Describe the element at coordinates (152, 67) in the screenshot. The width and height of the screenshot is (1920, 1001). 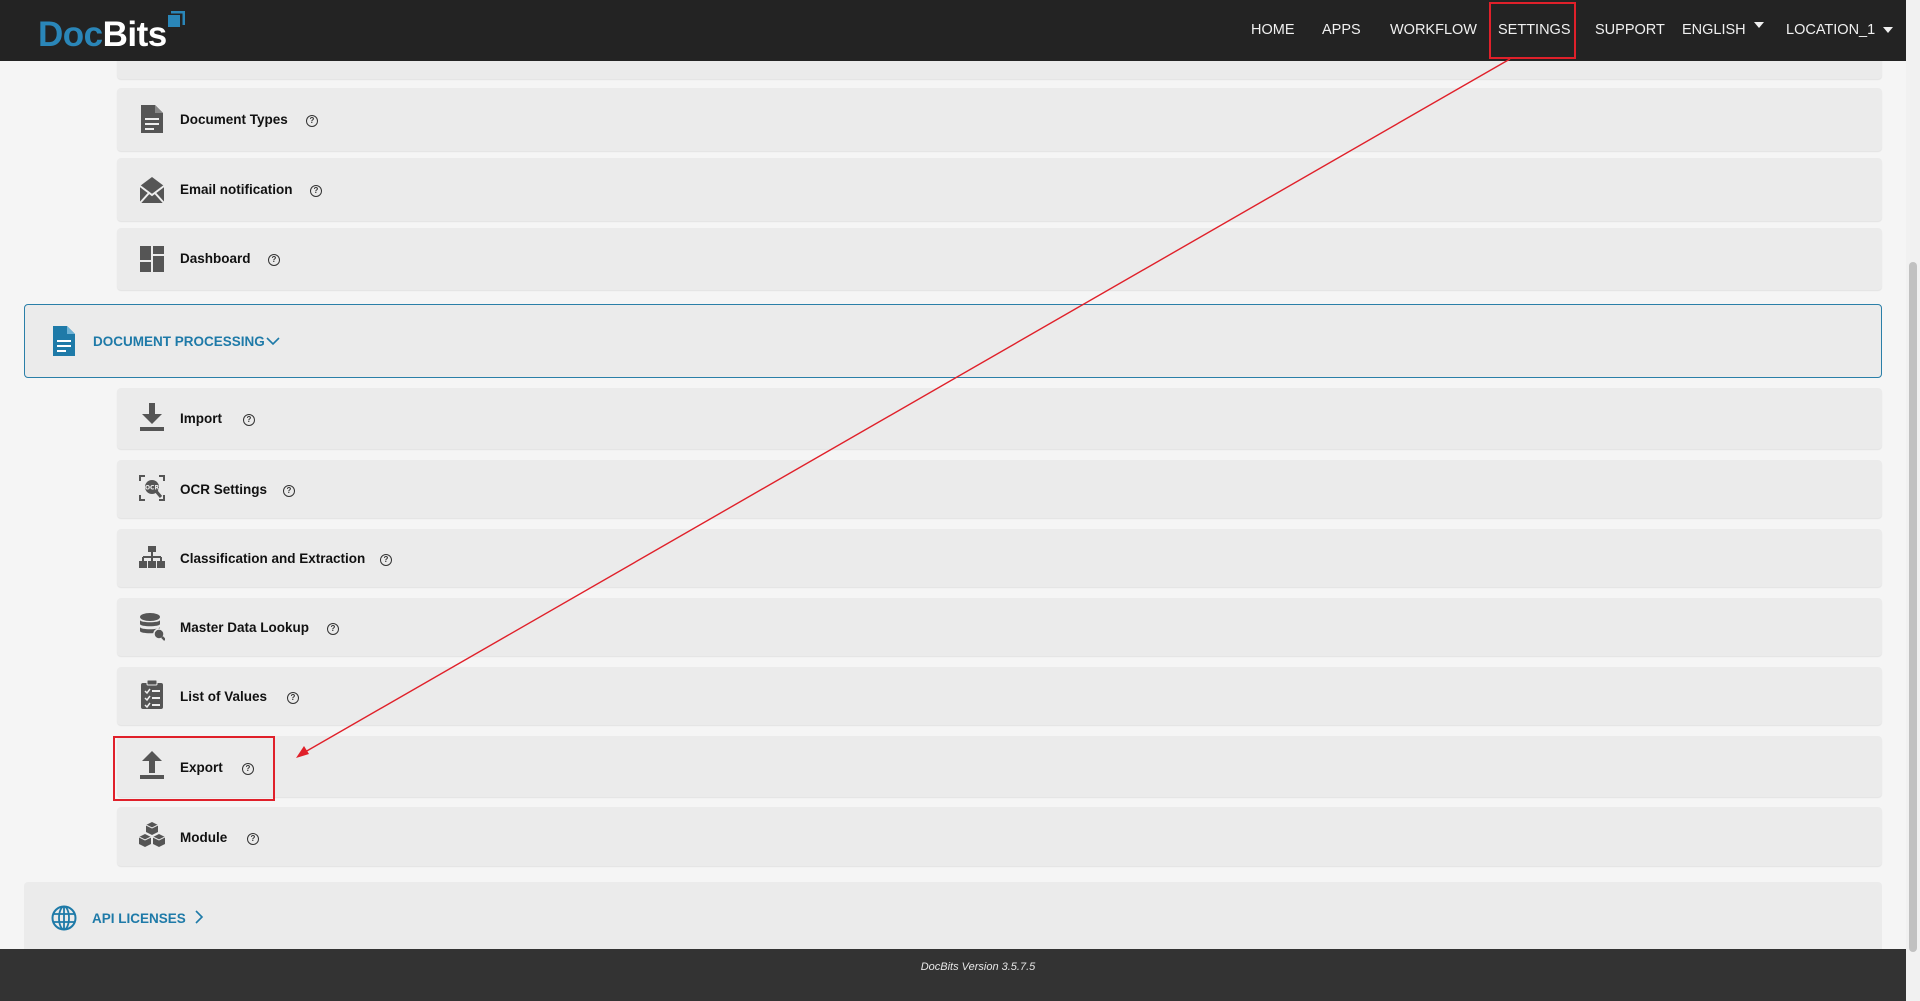
I see `partial-icon` at that location.